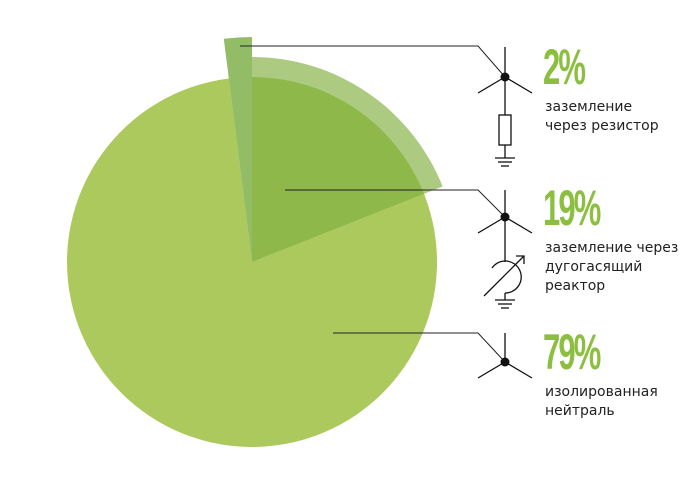  What do you see at coordinates (505, 356) in the screenshot?
I see `isolated-symbol` at bounding box center [505, 356].